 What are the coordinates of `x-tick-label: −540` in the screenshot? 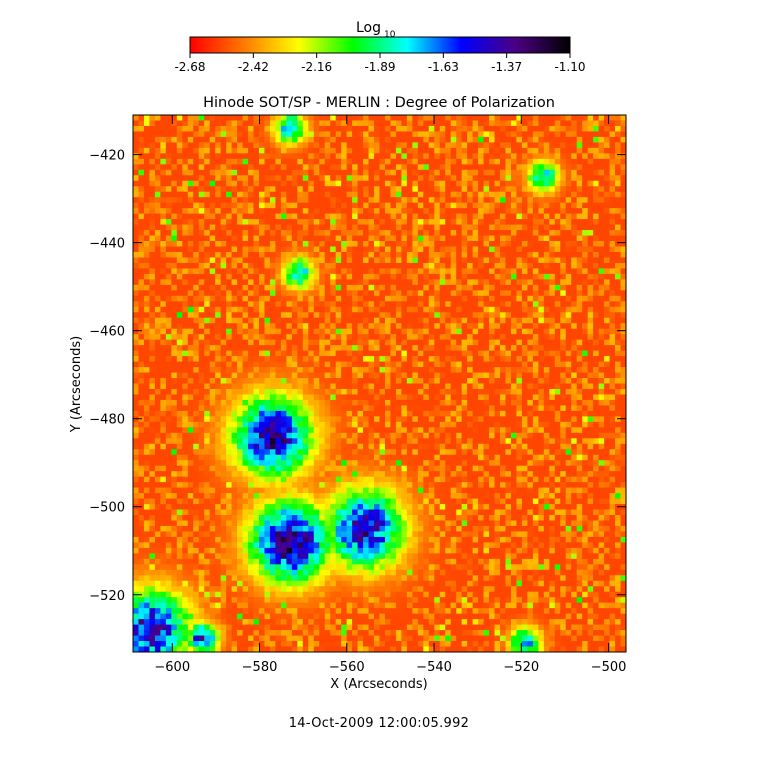 It's located at (434, 667).